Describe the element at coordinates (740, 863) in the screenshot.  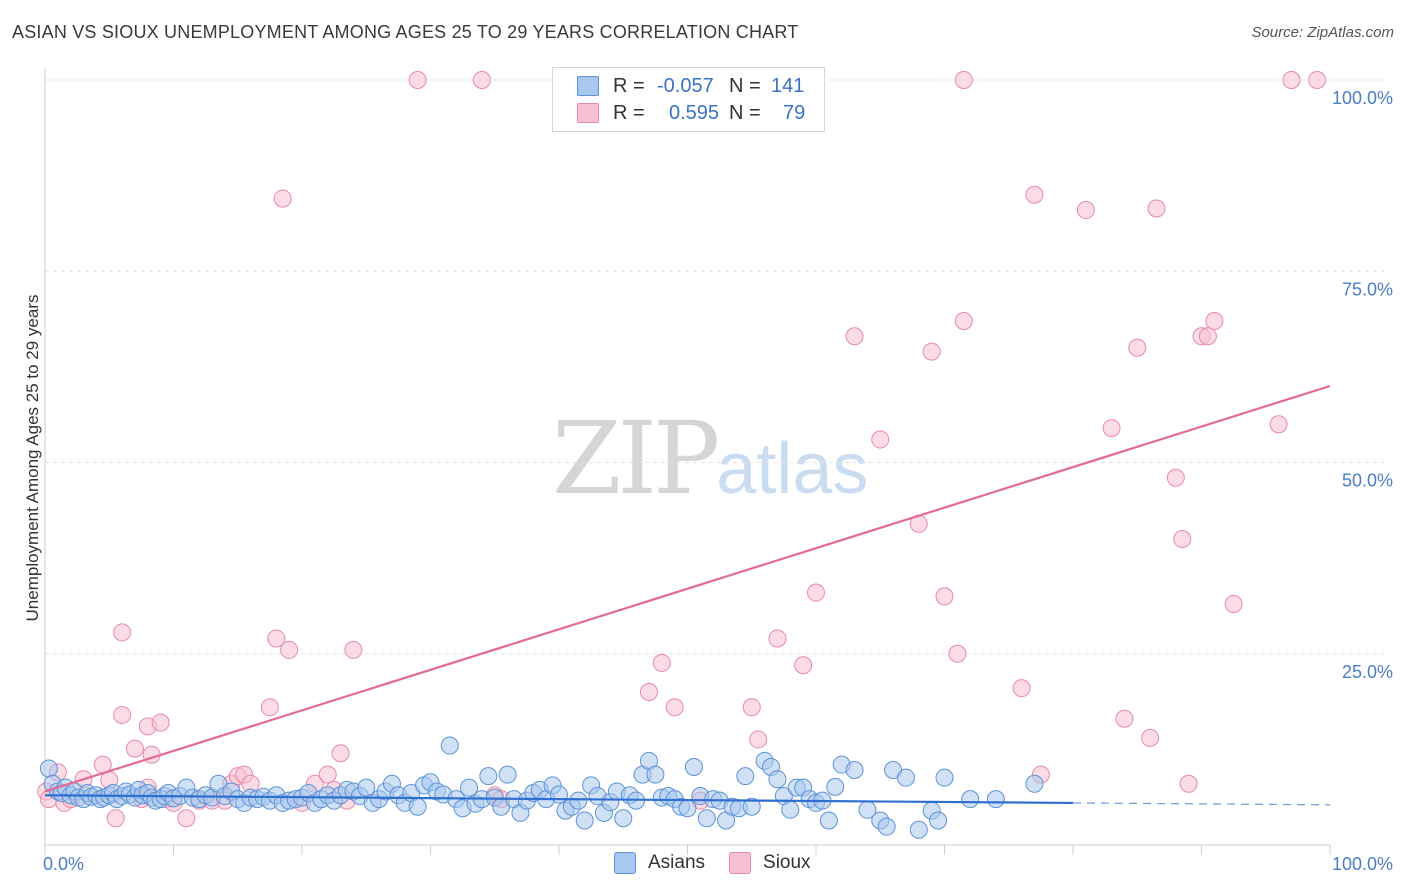
I see `sioux-legend-swatch` at that location.